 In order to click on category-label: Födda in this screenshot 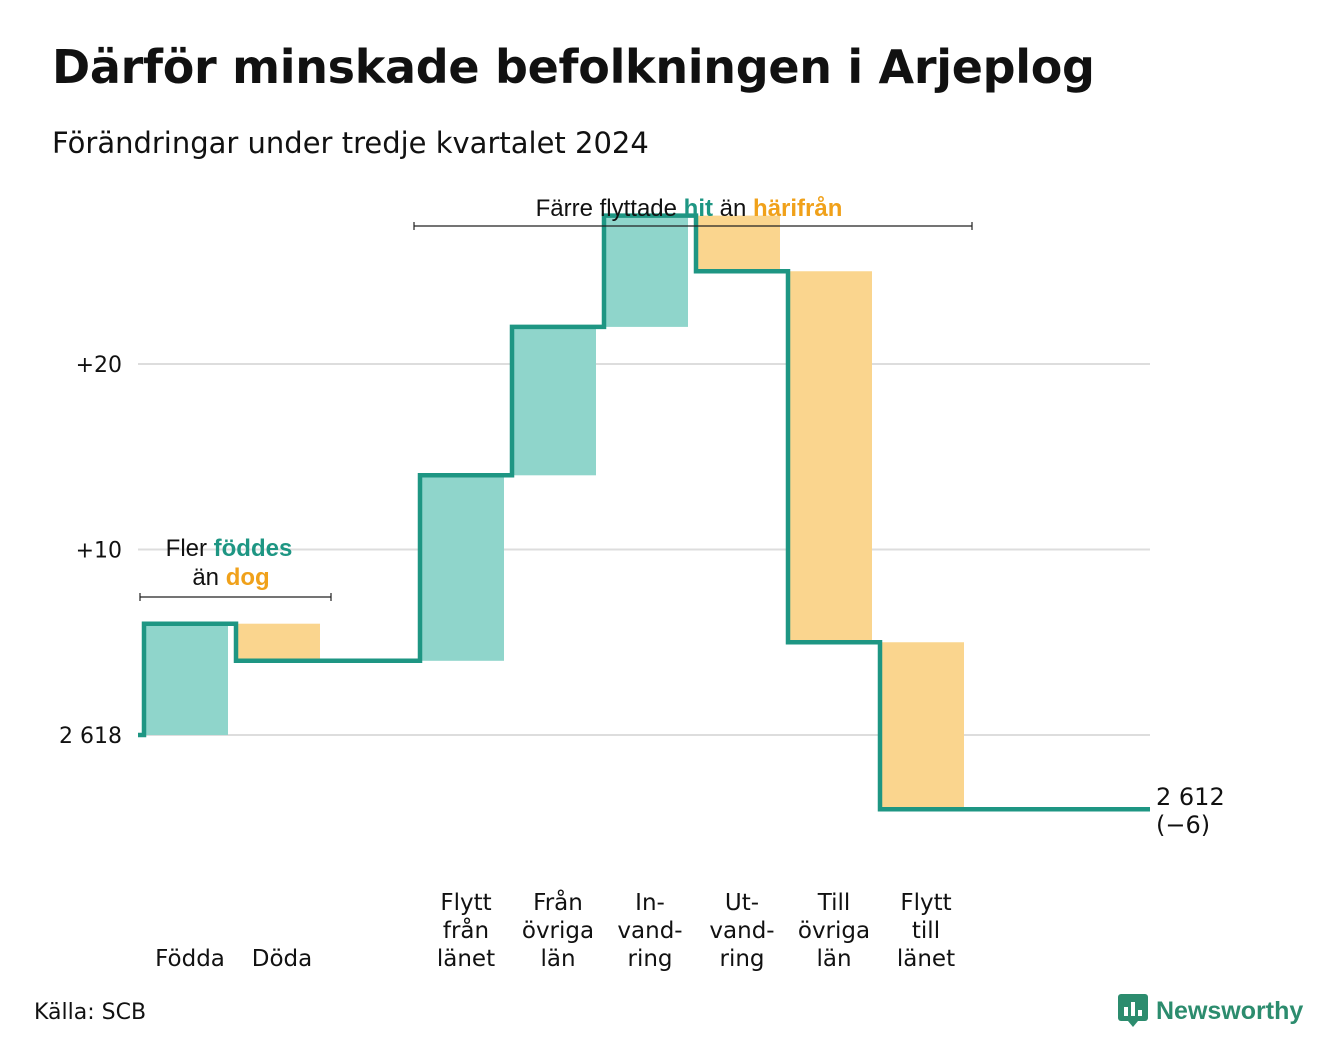, I will do `click(190, 959)`.